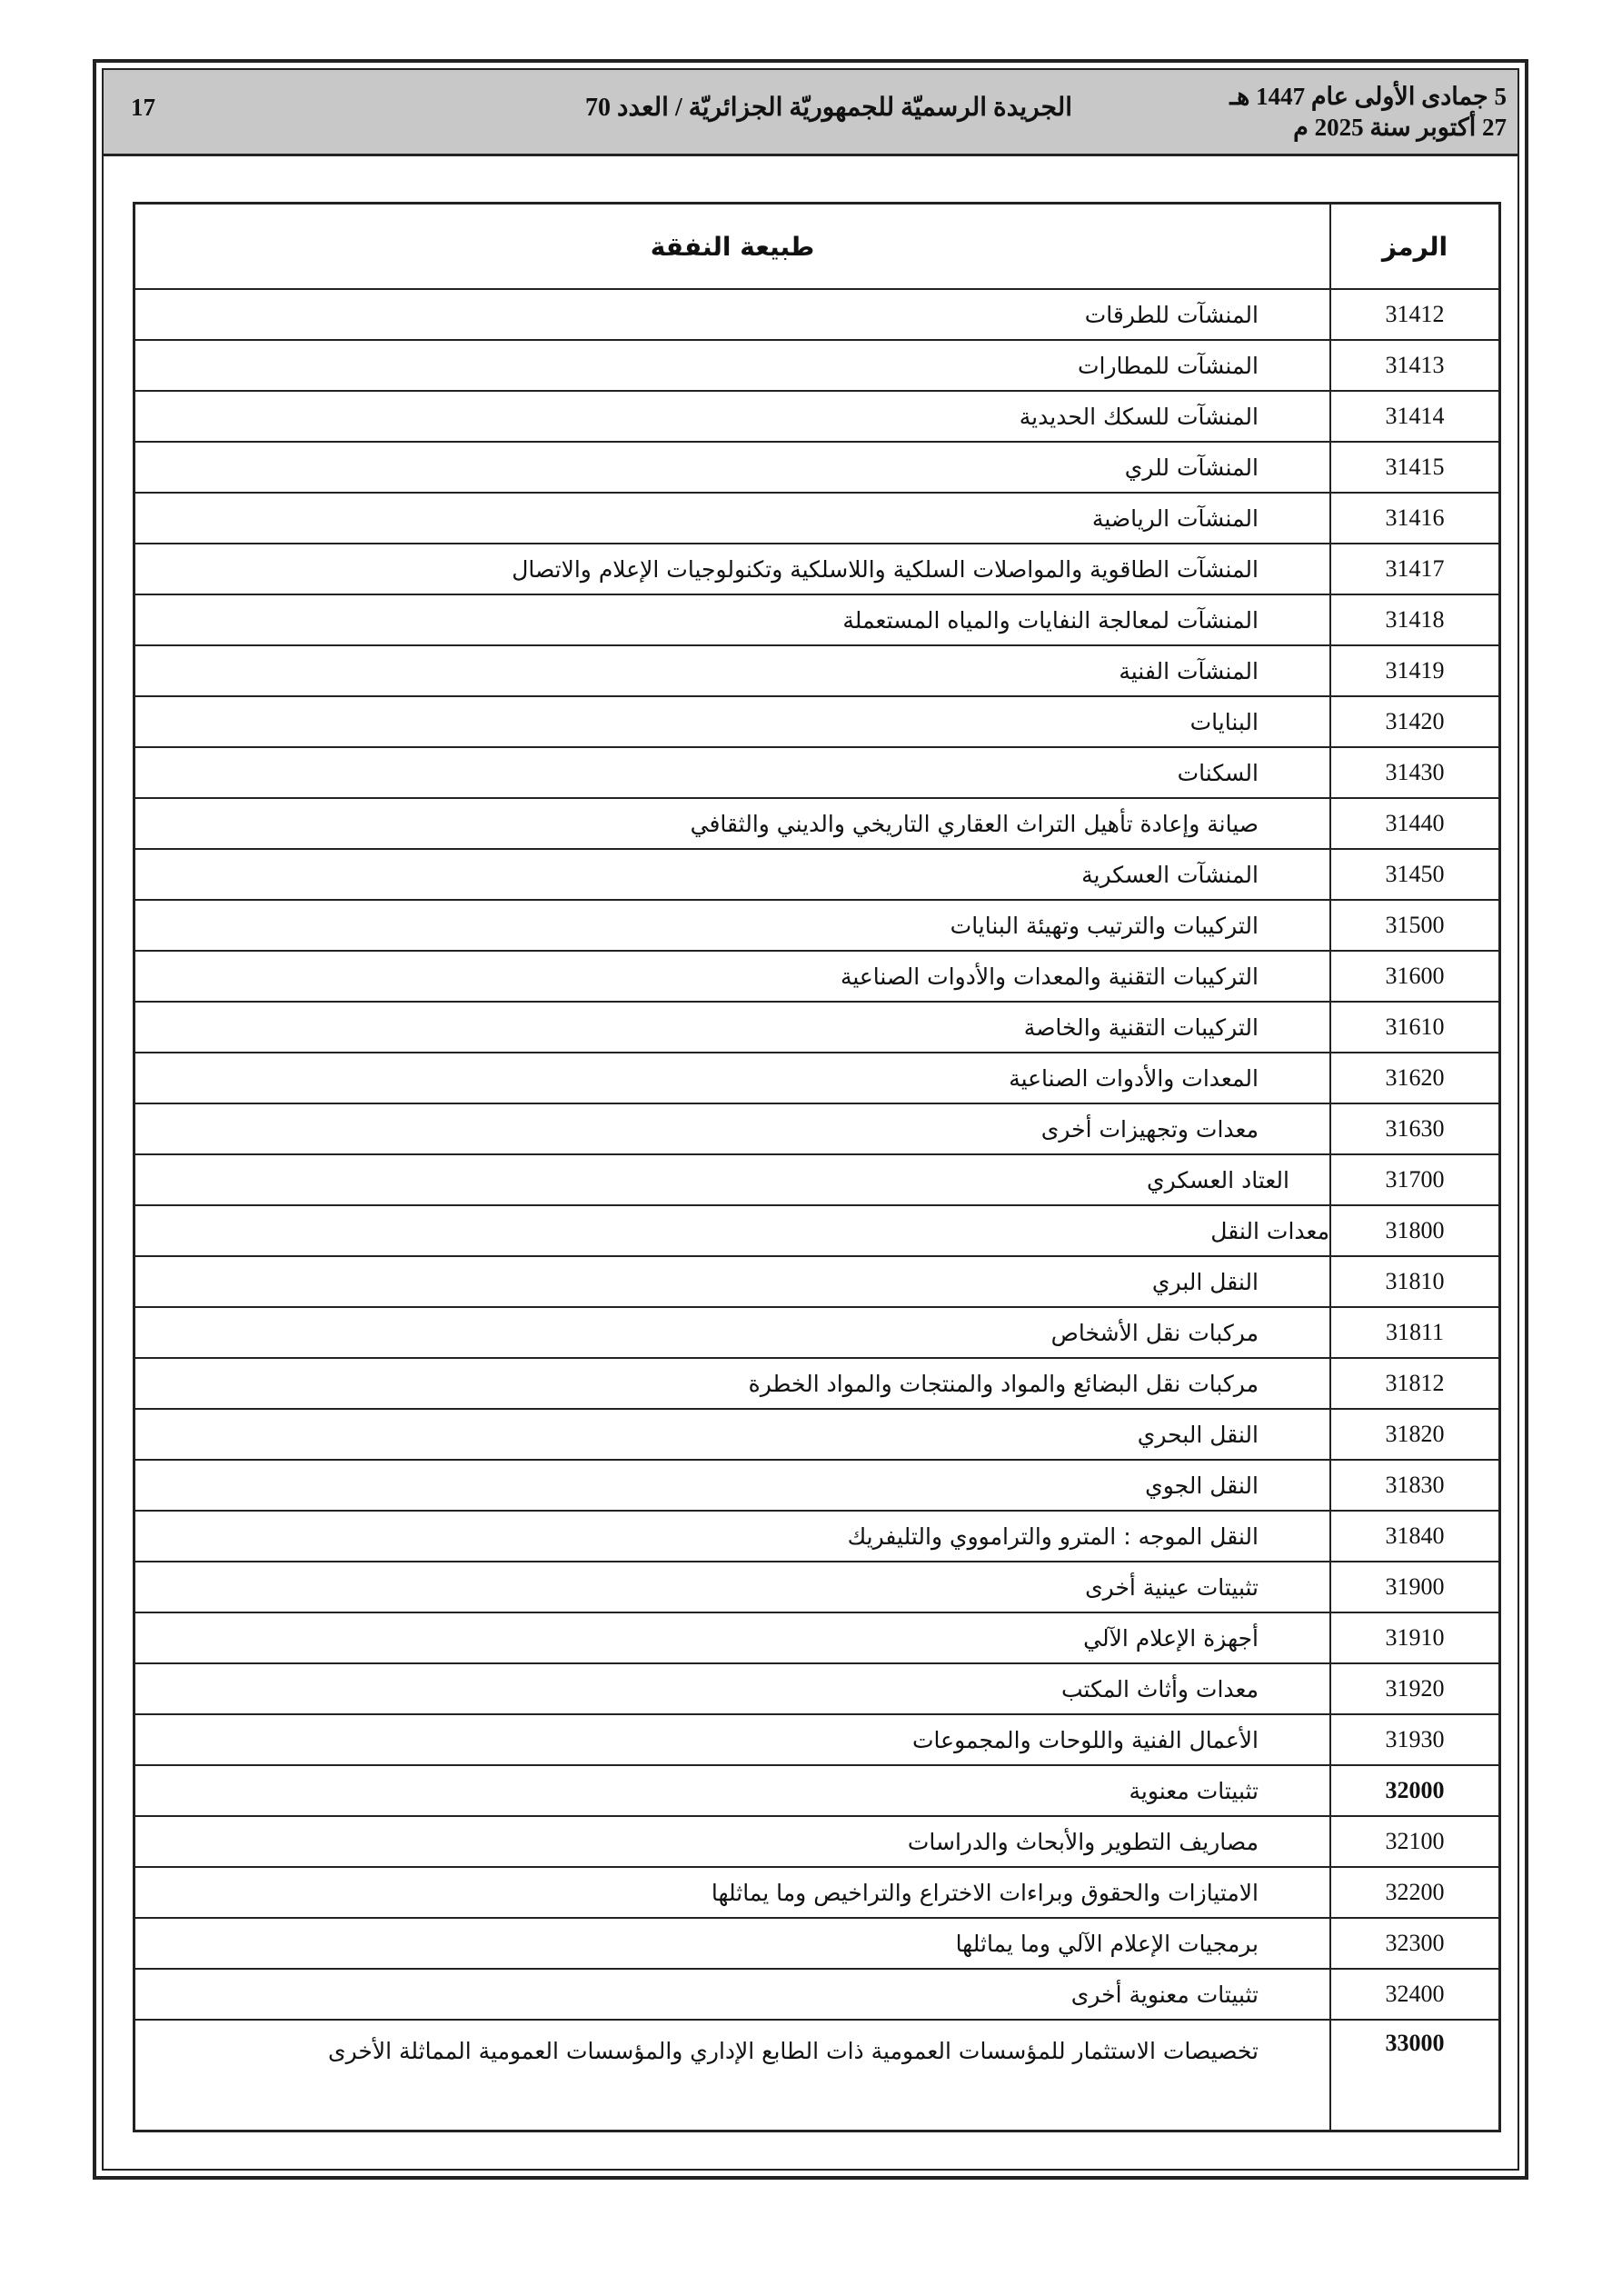 The width and height of the screenshot is (1622, 2296). What do you see at coordinates (1415, 569) in the screenshot?
I see `row-code: 31417` at bounding box center [1415, 569].